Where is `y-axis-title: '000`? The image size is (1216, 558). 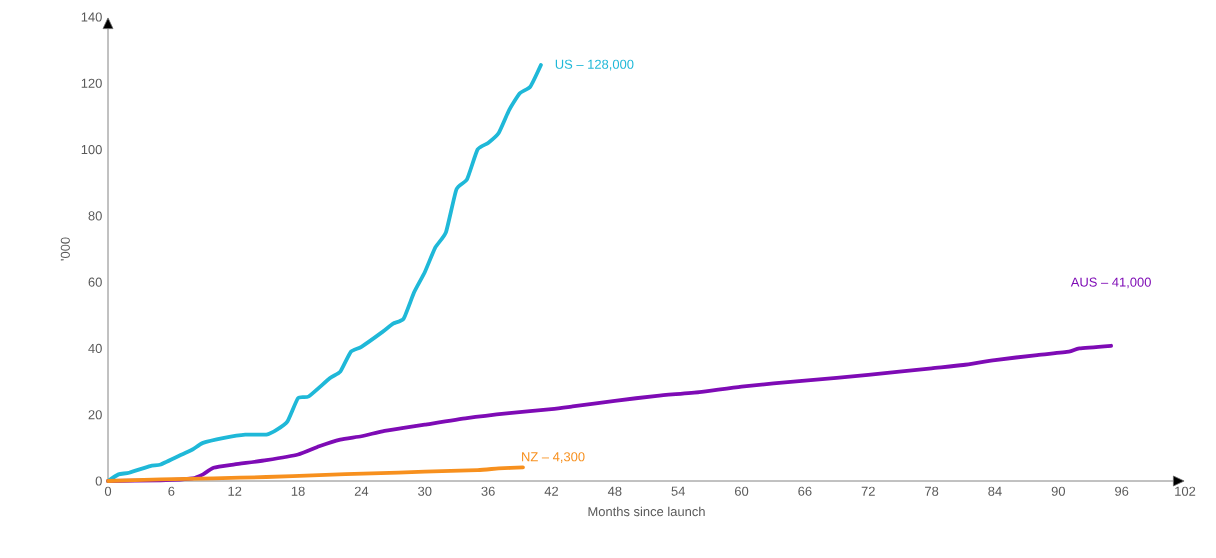
y-axis-title: '000 is located at coordinates (65, 249).